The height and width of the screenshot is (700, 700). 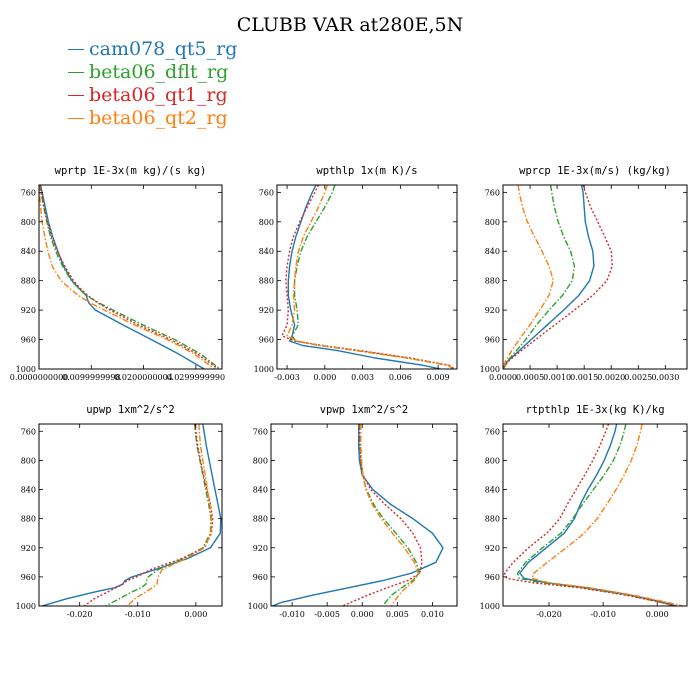 I want to click on chart-title: wprtp 1E-3x(m kg)/(s kg), so click(x=131, y=171).